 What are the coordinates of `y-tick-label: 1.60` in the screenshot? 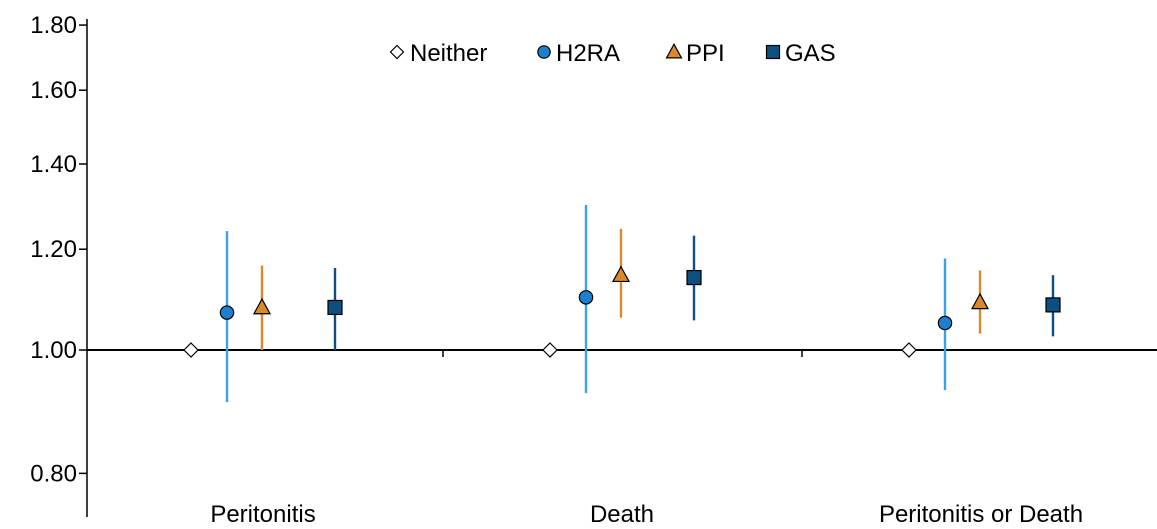 It's located at (53, 90).